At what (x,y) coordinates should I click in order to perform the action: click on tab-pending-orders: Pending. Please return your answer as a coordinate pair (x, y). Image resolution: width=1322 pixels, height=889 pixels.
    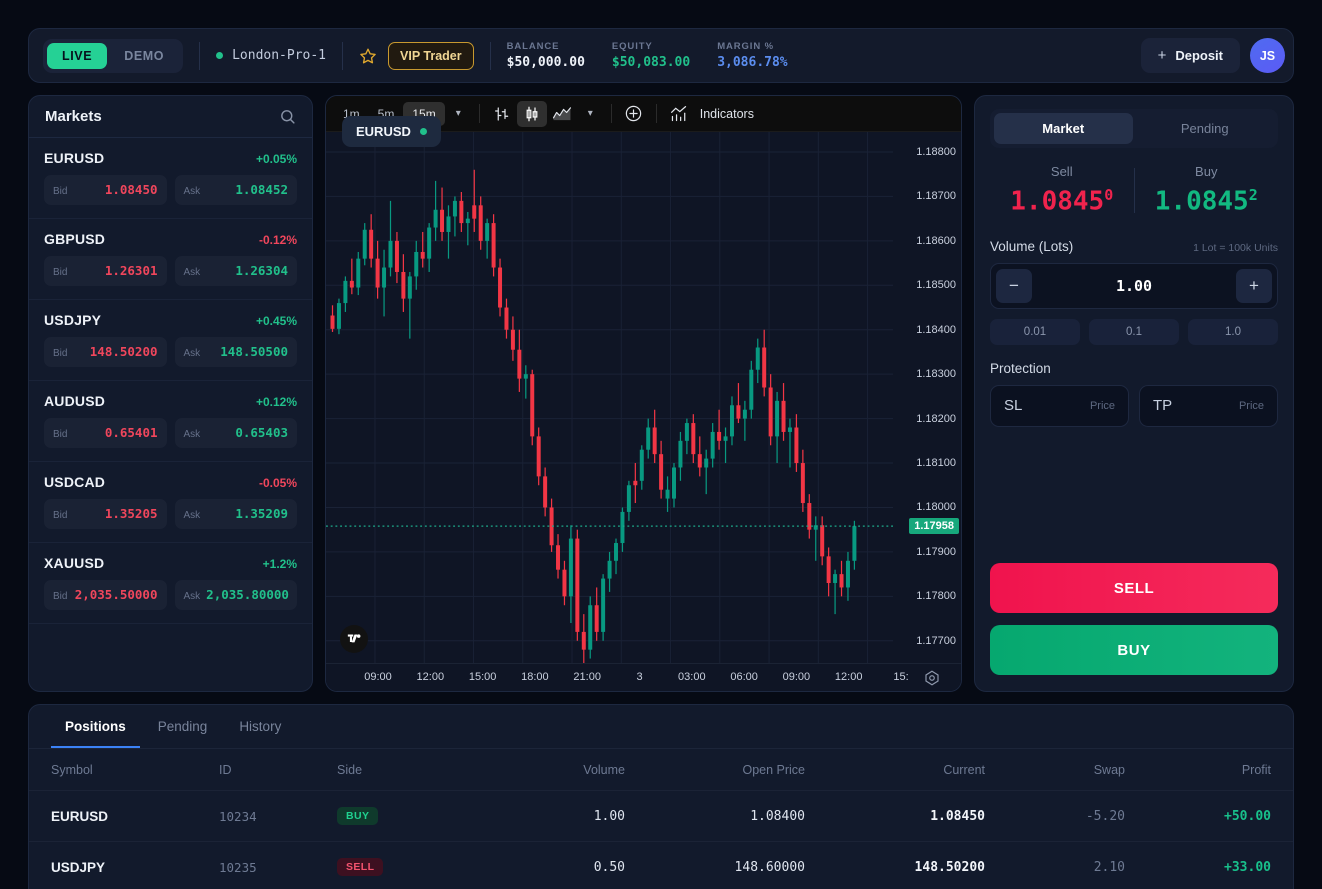
    Looking at the image, I should click on (182, 726).